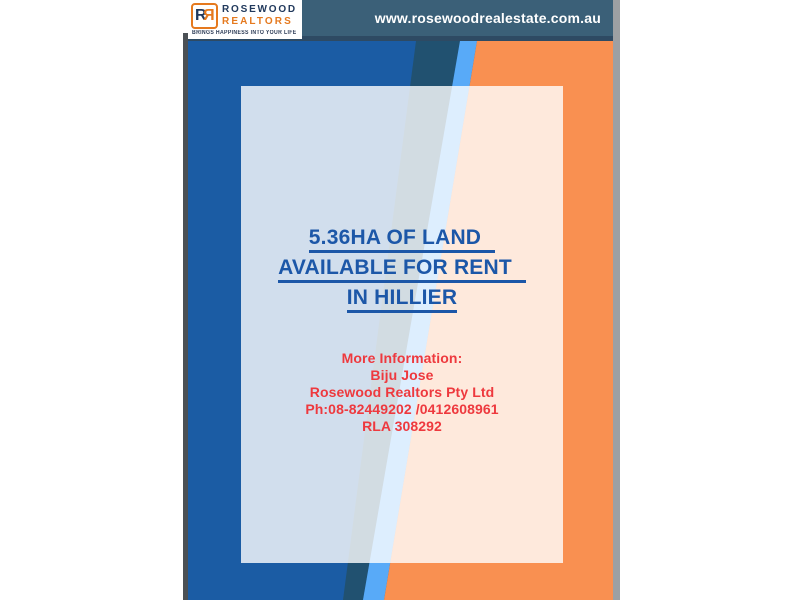 The width and height of the screenshot is (800, 600). What do you see at coordinates (244, 33) in the screenshot?
I see `logo-tagline: BRINGS HAPPINESS INTO YOUR LIFE` at bounding box center [244, 33].